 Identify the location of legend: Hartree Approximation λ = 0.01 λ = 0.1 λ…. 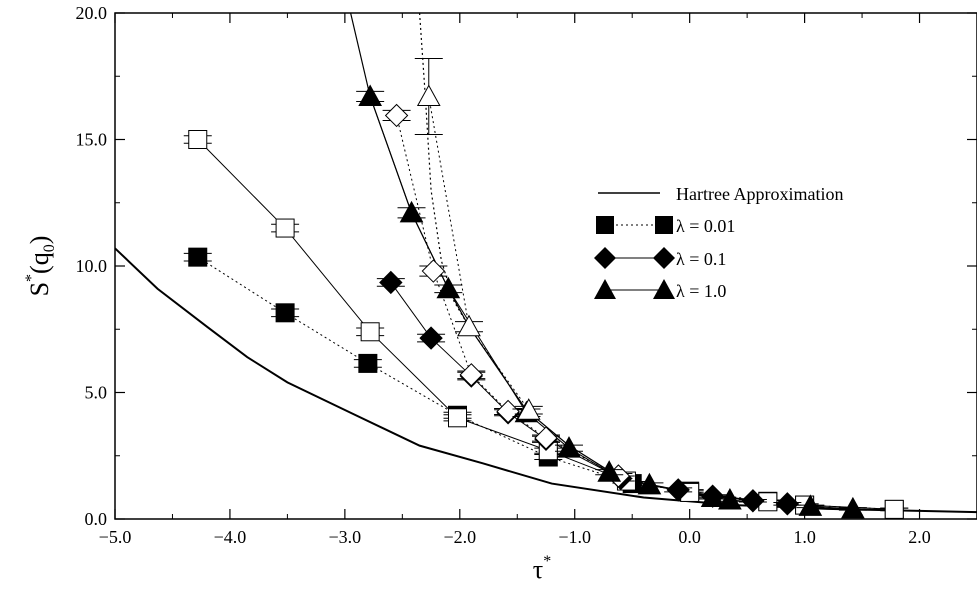
(718, 242).